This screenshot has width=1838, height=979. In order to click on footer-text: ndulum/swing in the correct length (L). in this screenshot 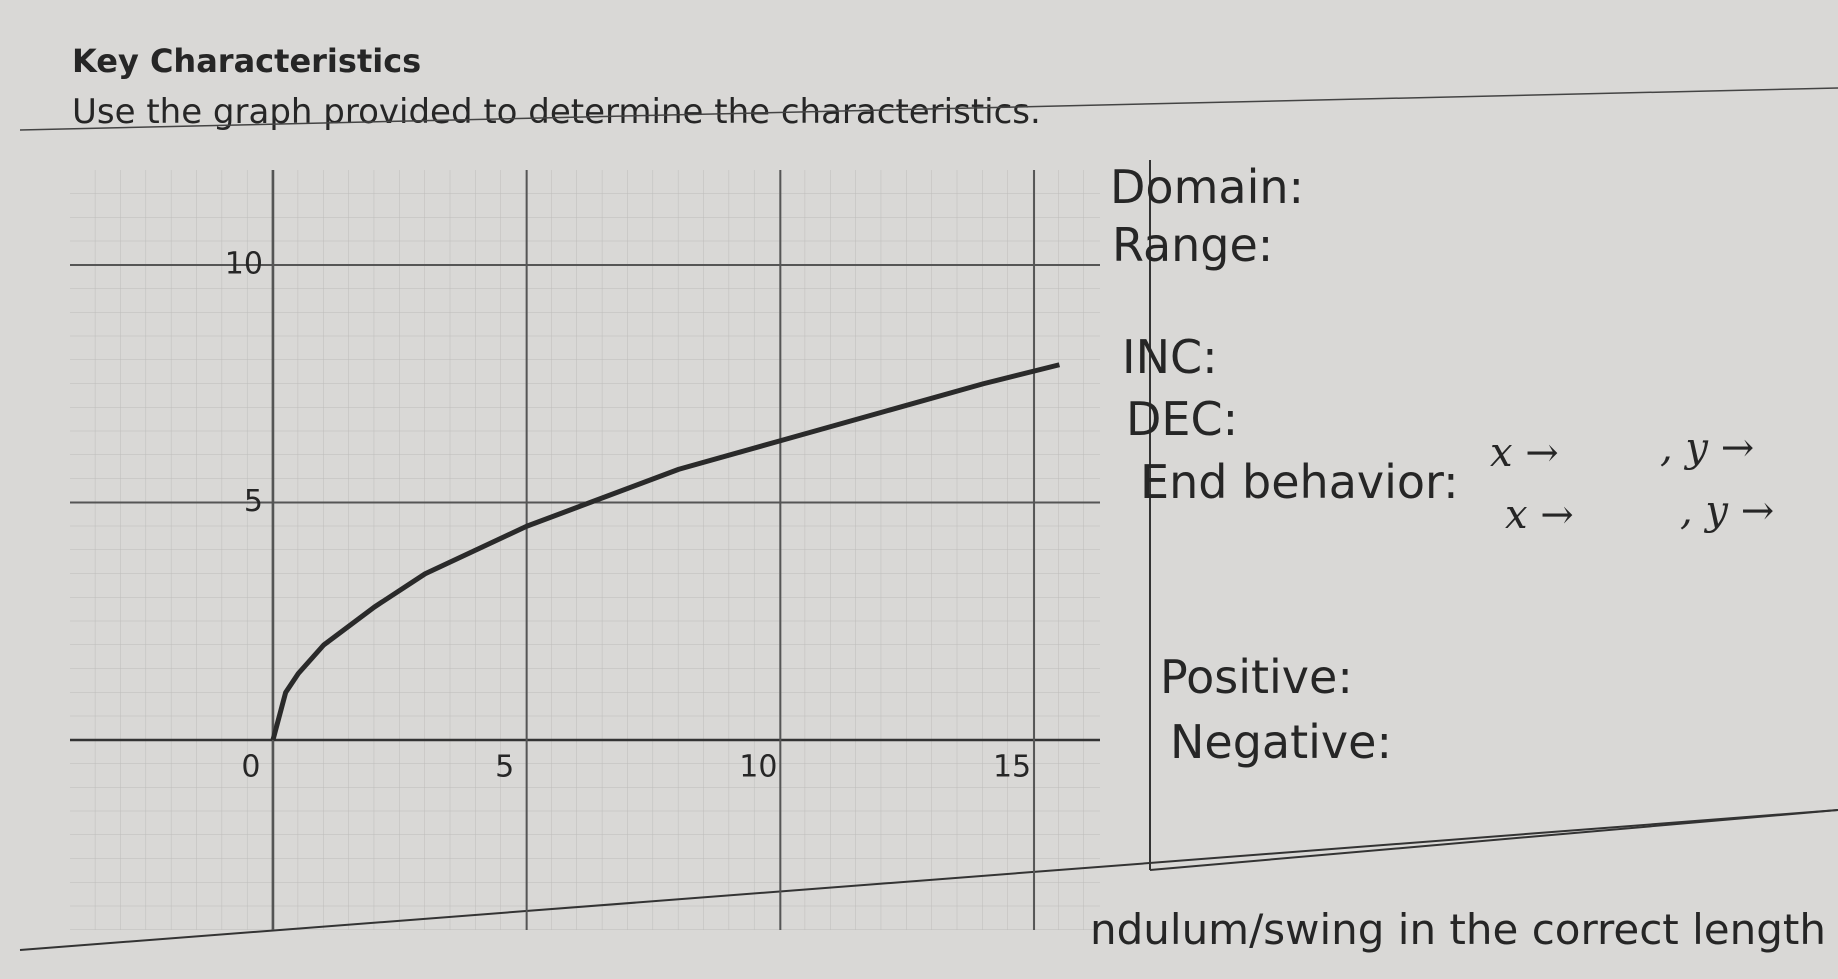, I will do `click(1464, 929)`.